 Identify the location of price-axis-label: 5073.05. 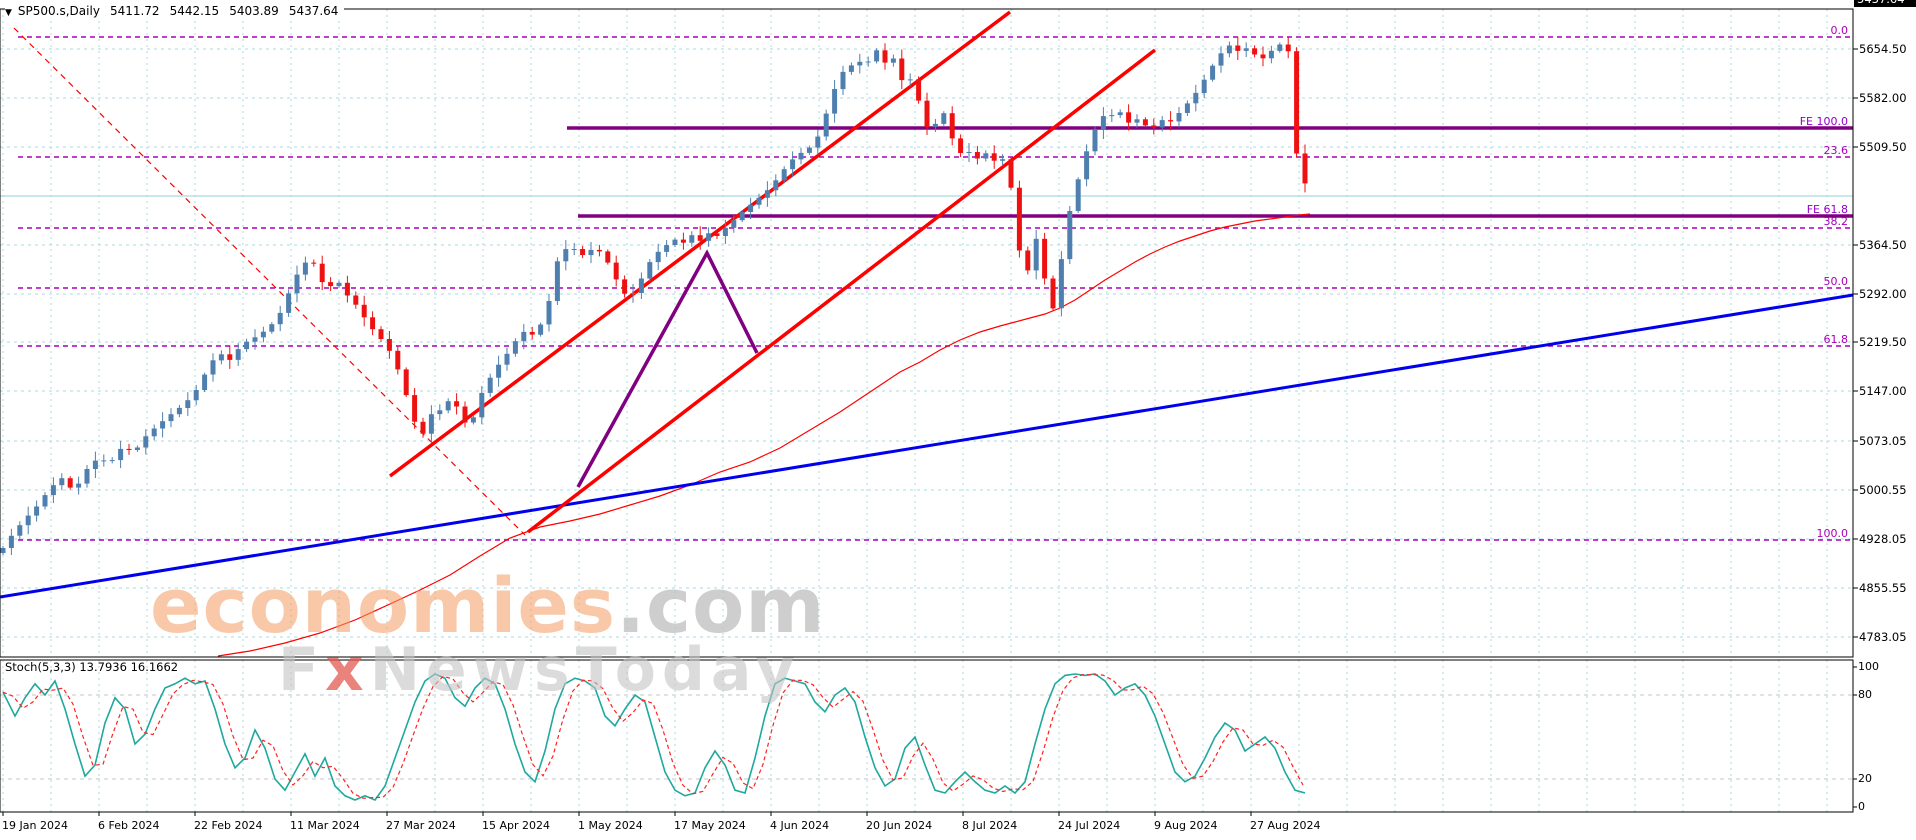
(1883, 441).